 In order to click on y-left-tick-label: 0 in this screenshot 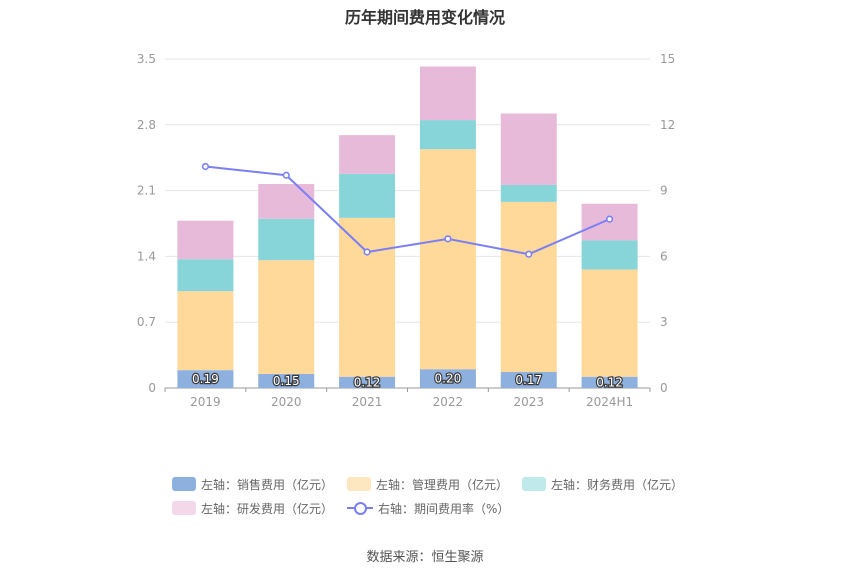, I will do `click(152, 388)`.